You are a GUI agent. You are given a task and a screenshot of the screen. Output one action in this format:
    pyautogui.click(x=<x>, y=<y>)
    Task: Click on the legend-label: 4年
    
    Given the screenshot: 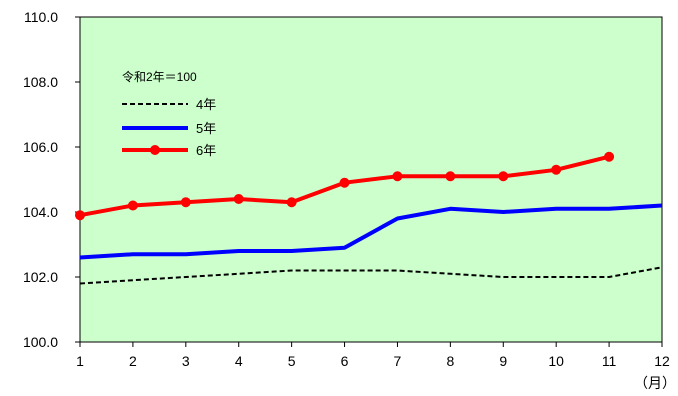 What is the action you would take?
    pyautogui.click(x=206, y=104)
    